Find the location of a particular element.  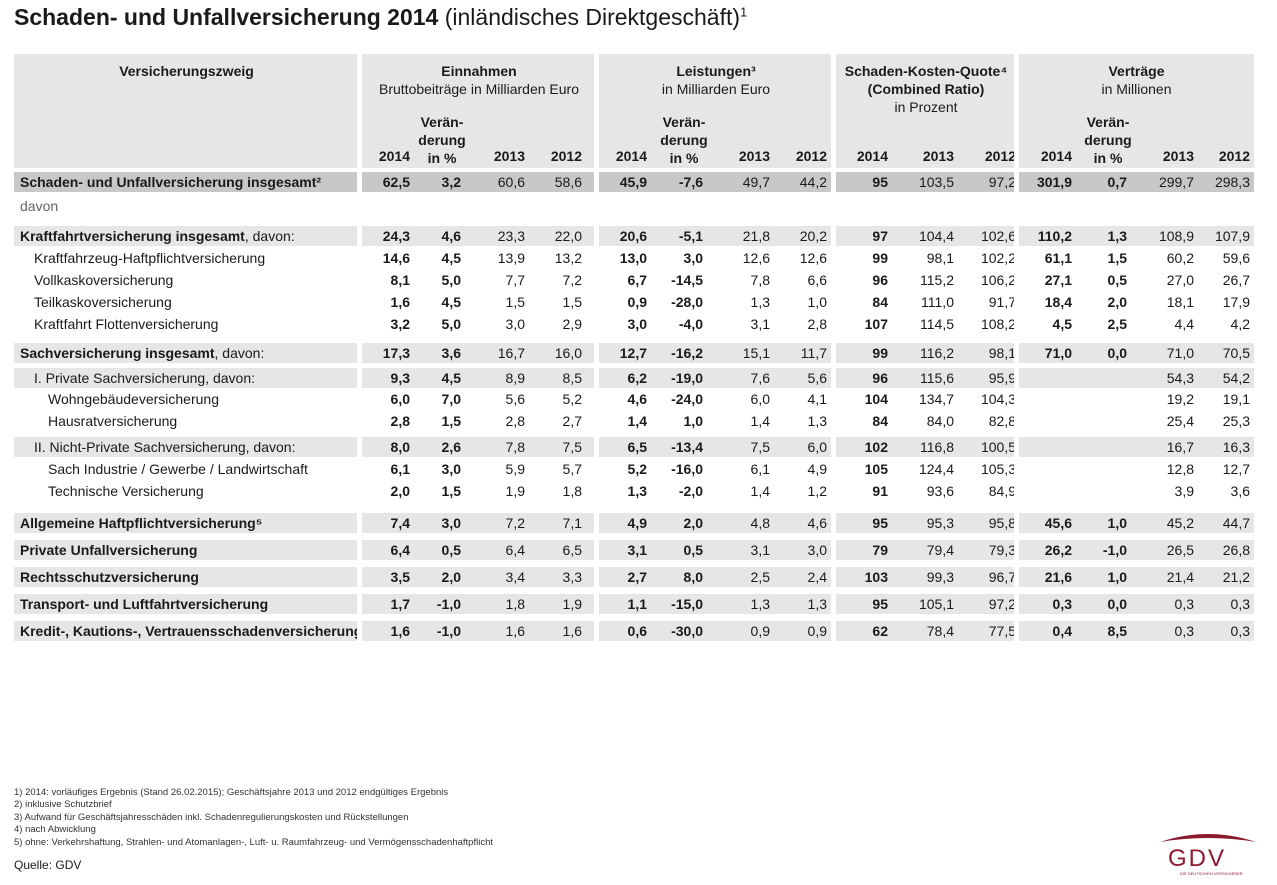

row-label: Hausratversicherung is located at coordinates (112, 421).